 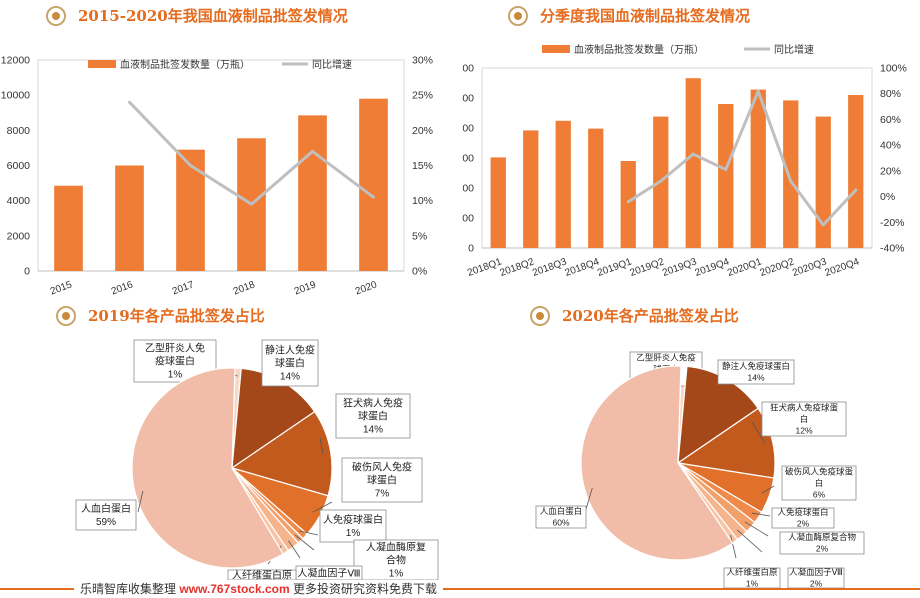 I want to click on legend-bar-swatch, so click(x=556, y=49).